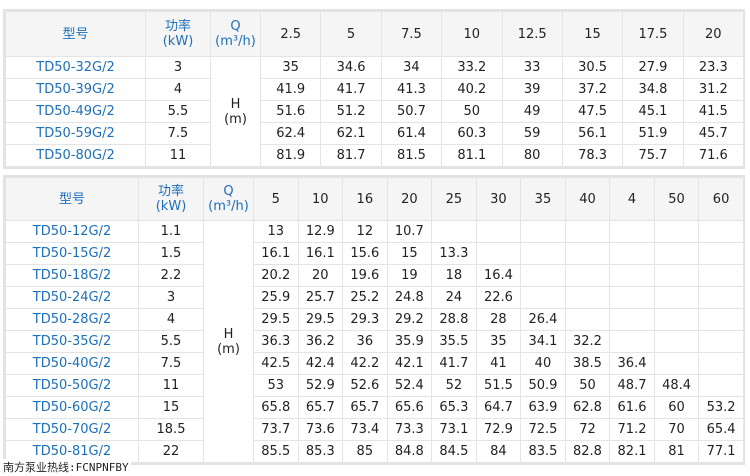  What do you see at coordinates (409, 341) in the screenshot?
I see `head-cell: 35.9` at bounding box center [409, 341].